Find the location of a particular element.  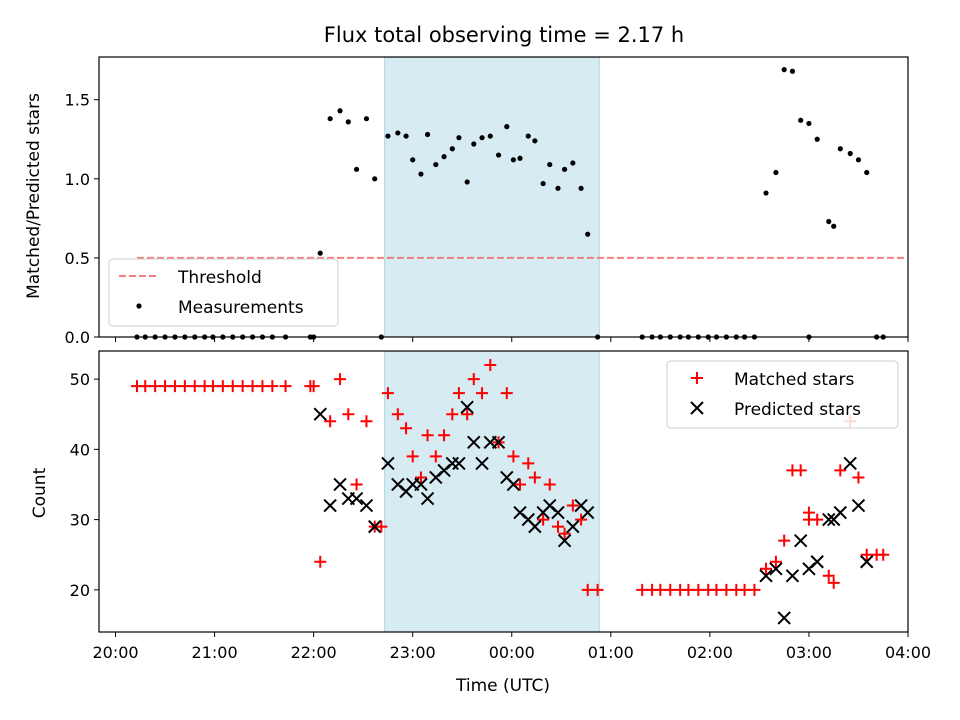

legend-box is located at coordinates (223, 292).